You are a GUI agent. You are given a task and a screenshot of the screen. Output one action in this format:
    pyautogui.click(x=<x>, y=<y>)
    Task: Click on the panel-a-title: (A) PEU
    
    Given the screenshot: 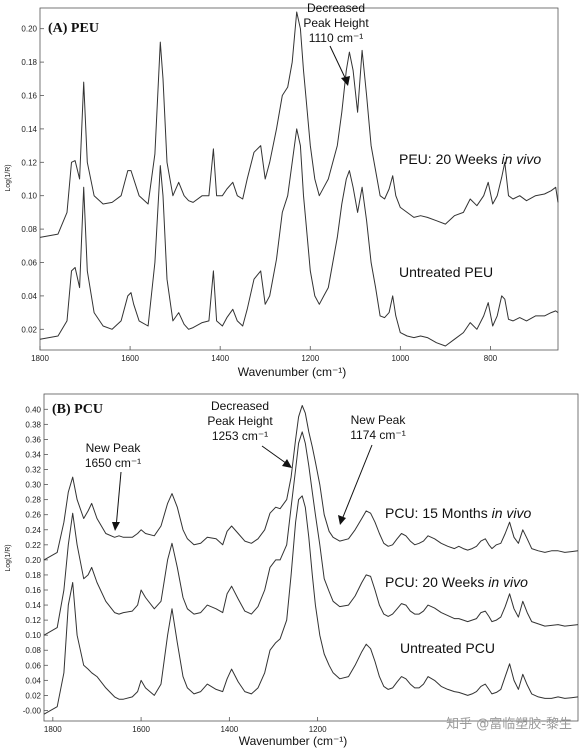 What is the action you would take?
    pyautogui.click(x=73, y=28)
    